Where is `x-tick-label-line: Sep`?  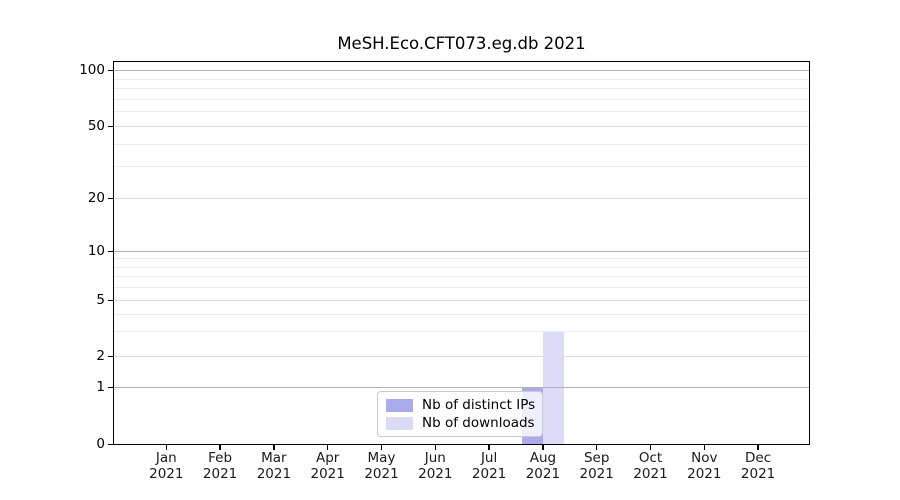 x-tick-label-line: Sep is located at coordinates (596, 458).